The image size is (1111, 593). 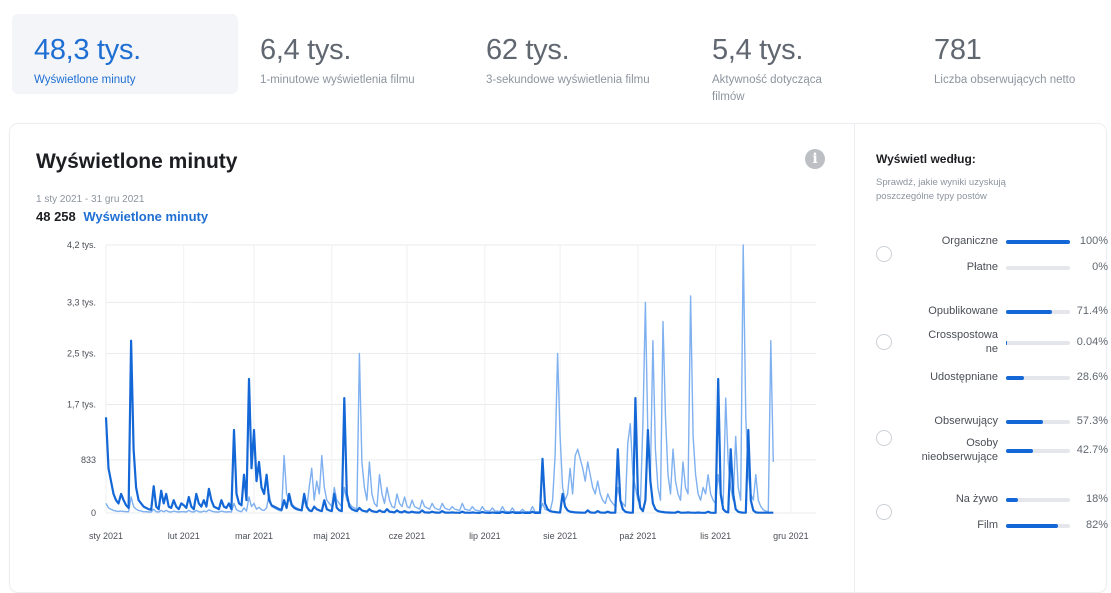 I want to click on x-tick-label: lip 2021, so click(x=485, y=536).